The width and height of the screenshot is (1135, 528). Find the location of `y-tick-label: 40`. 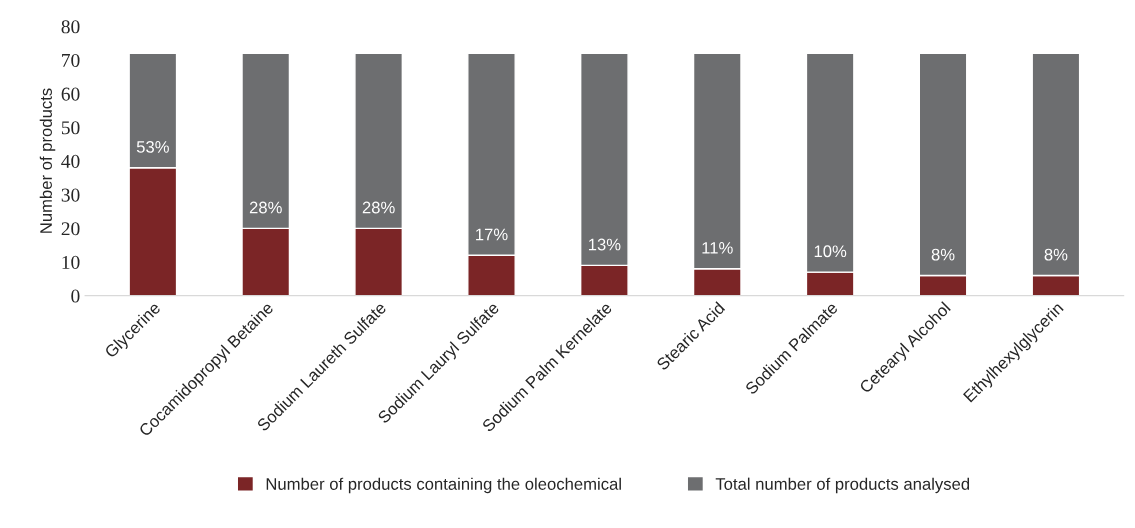

y-tick-label: 40 is located at coordinates (70, 161).